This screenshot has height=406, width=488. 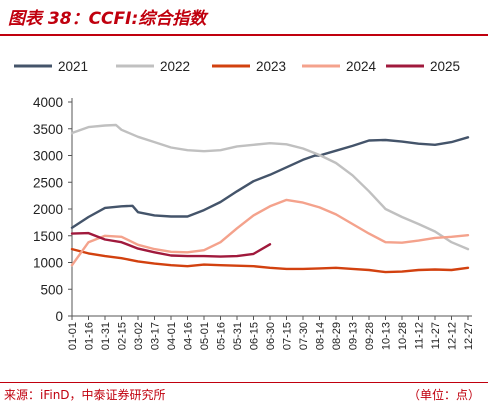 I want to click on chart-title: 图表 38：CCFI:综合指数, so click(x=107, y=19).